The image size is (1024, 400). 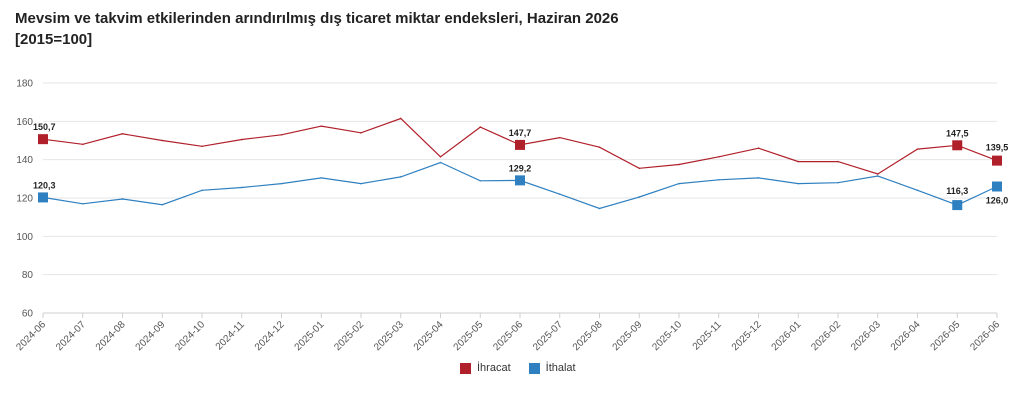 What do you see at coordinates (24, 237) in the screenshot?
I see `y-tick-label-100: 100` at bounding box center [24, 237].